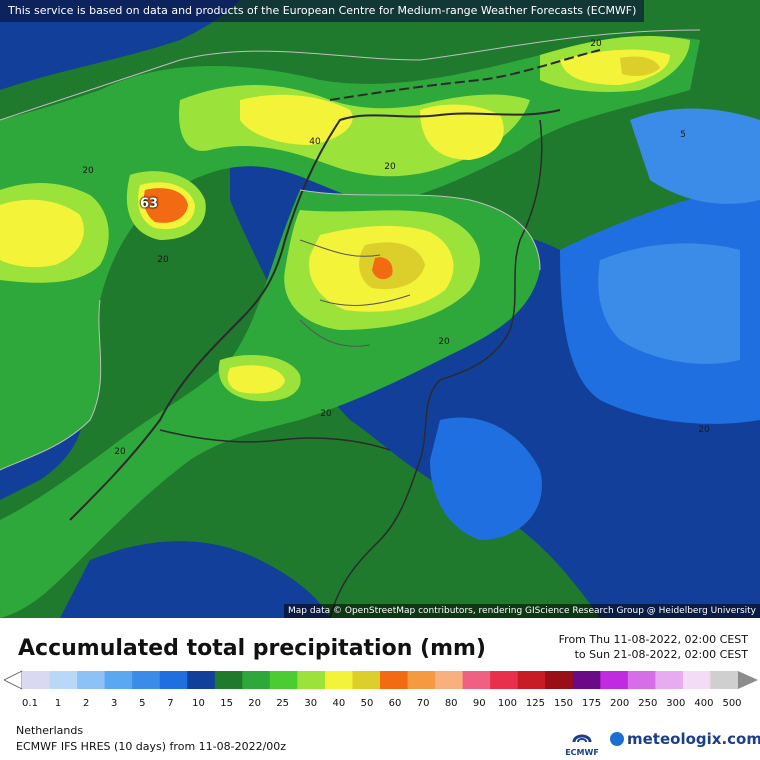 The height and width of the screenshot is (760, 760). What do you see at coordinates (661, 654) in the screenshot?
I see `period-to: to Sun 21-08-2022, 02:00 CEST` at bounding box center [661, 654].